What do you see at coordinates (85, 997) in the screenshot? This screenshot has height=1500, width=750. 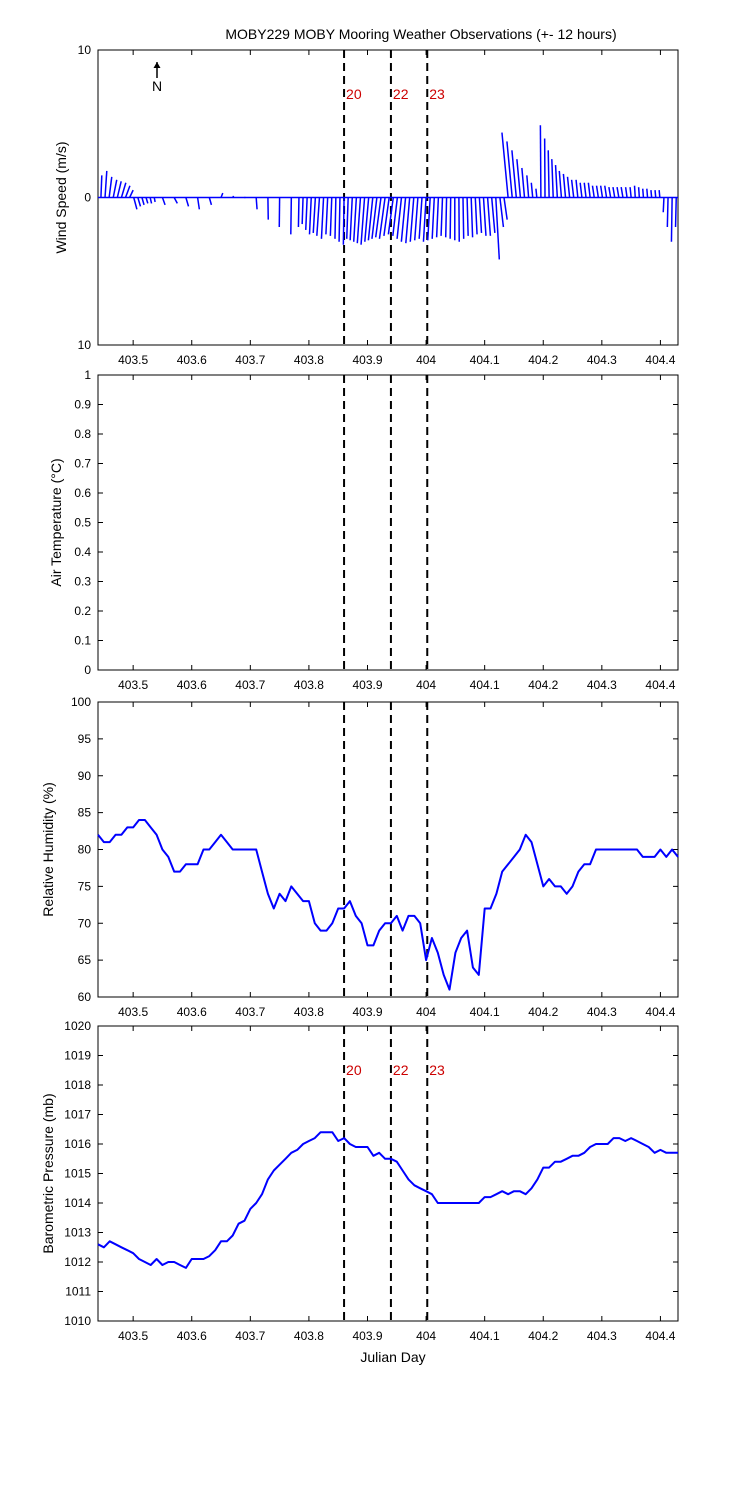 I see `y-tick-label: 60` at bounding box center [85, 997].